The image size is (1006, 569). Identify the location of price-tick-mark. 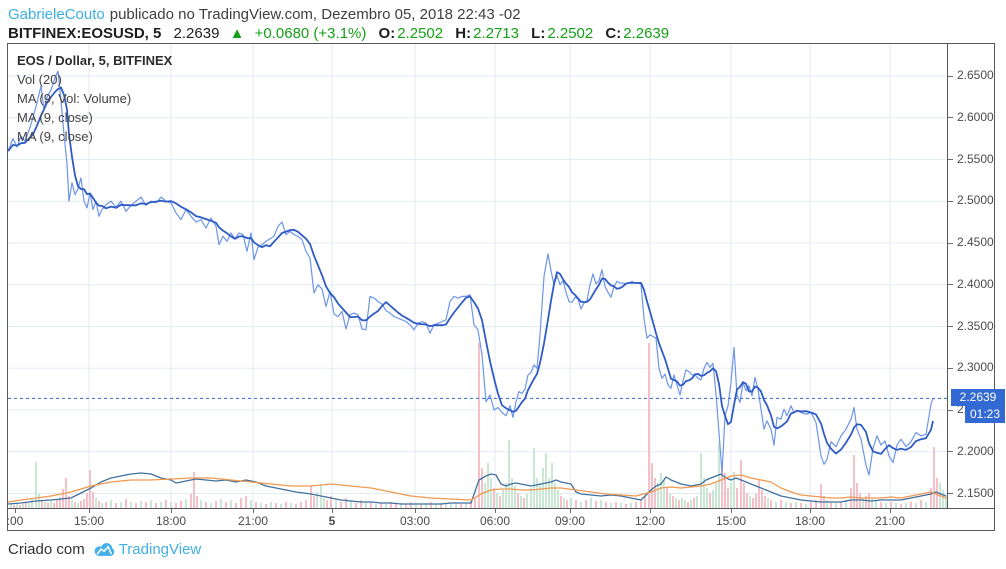
(950, 159).